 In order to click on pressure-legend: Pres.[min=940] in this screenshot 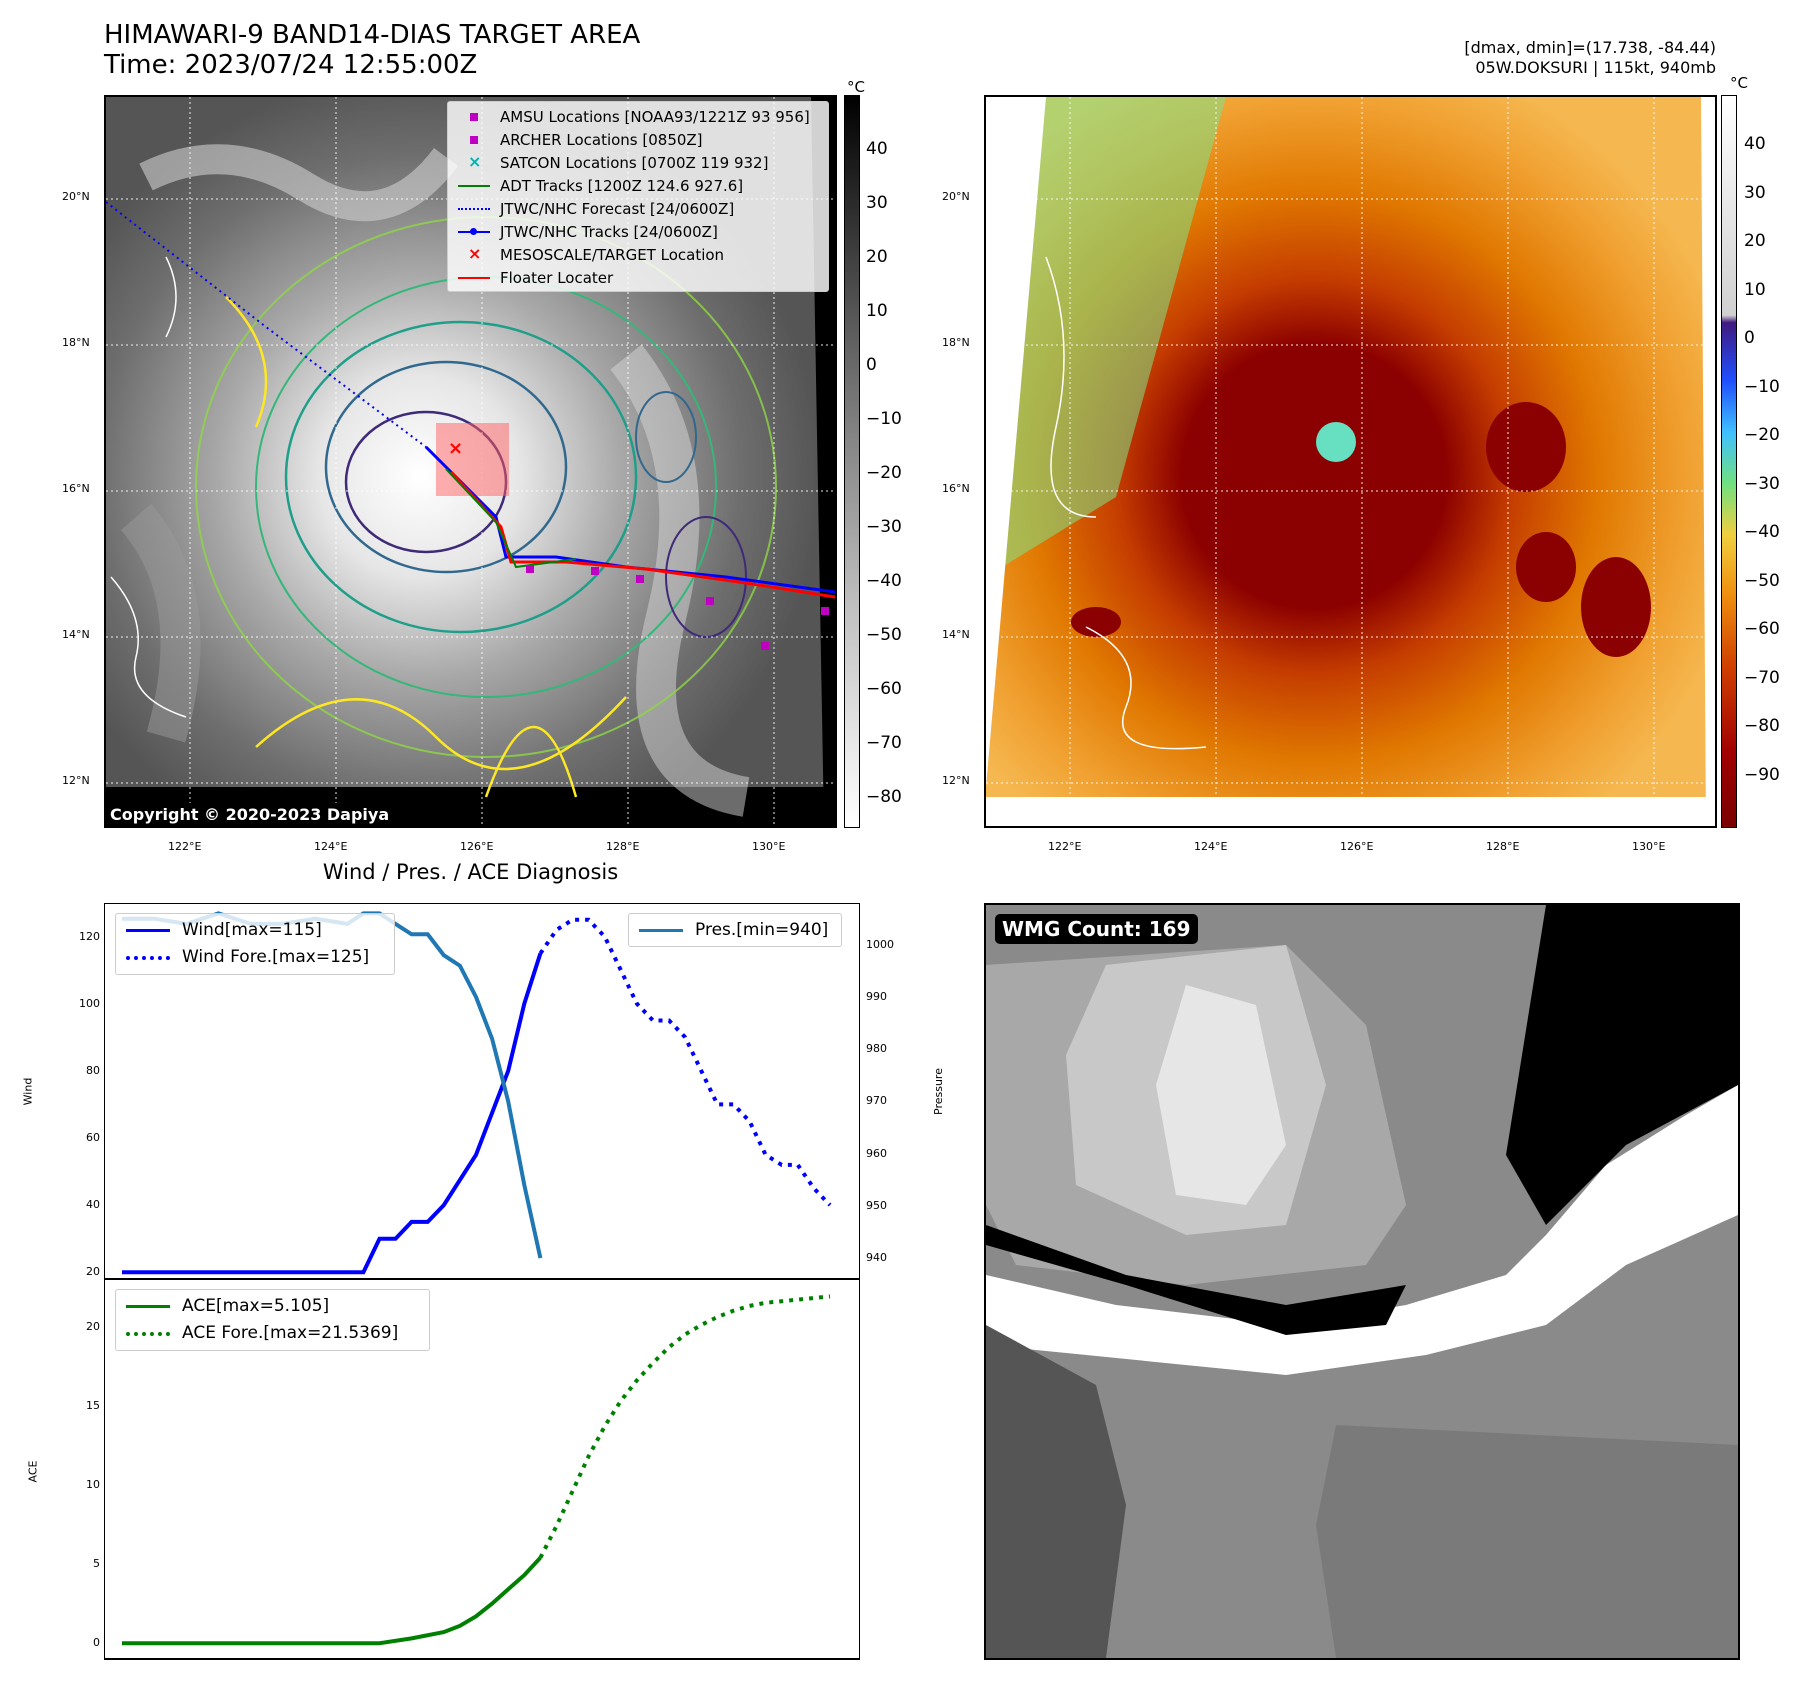, I will do `click(735, 930)`.